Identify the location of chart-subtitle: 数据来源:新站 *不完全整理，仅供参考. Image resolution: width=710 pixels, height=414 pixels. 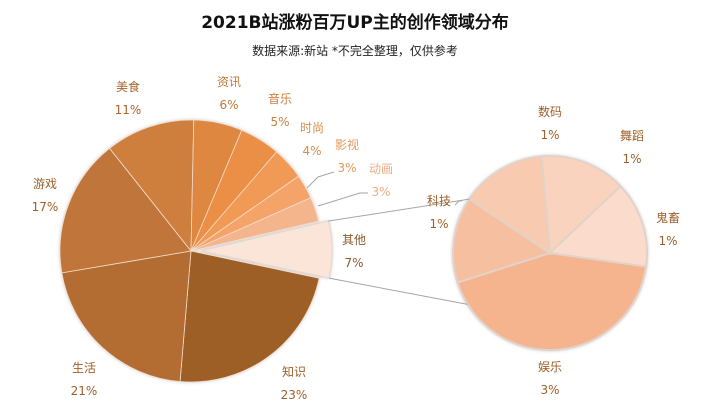
(355, 51).